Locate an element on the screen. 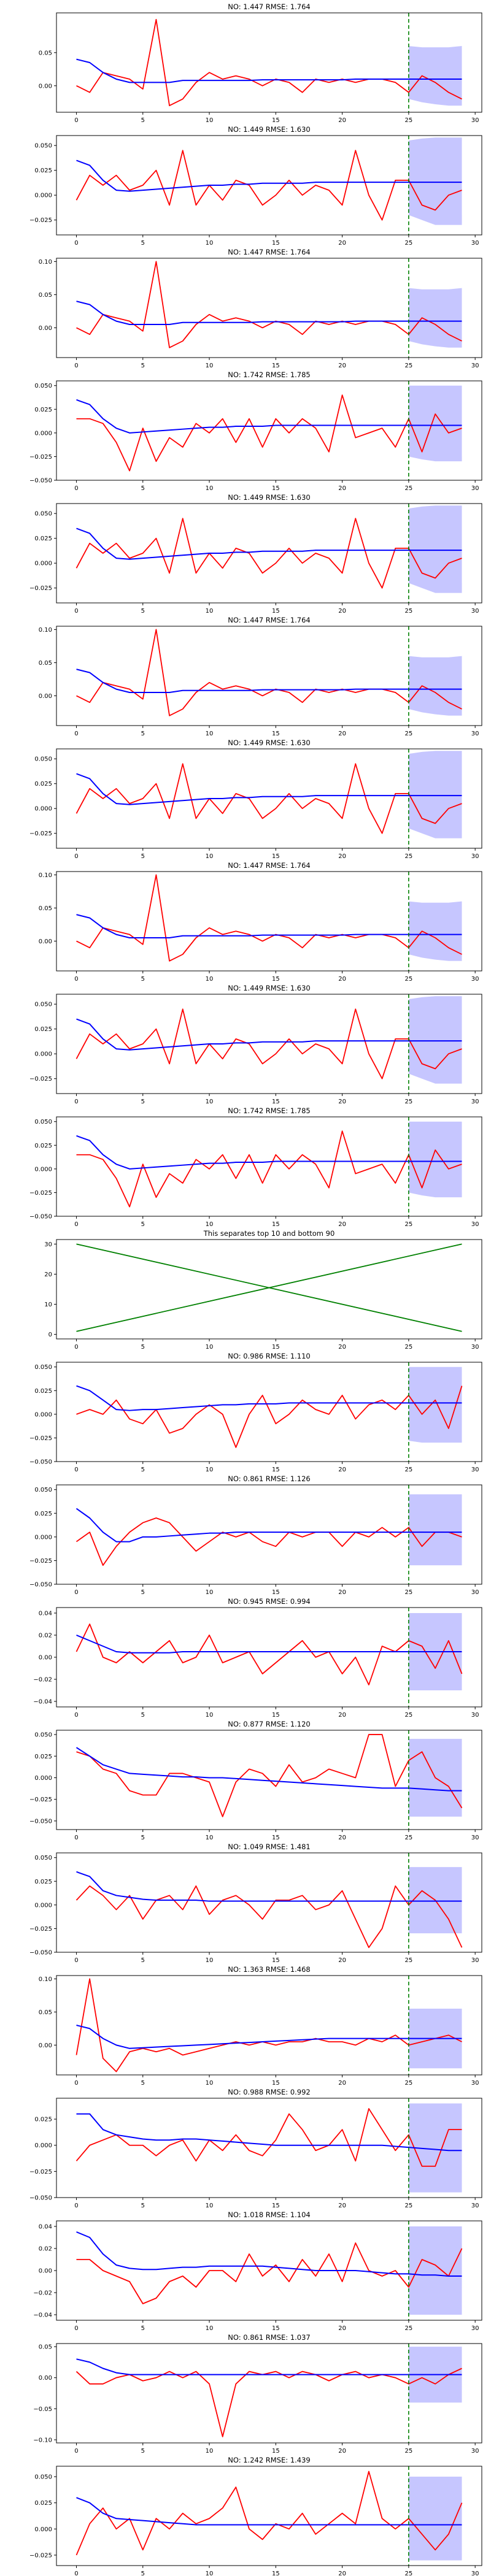 The image size is (491, 2576). x-tick-label: 10 is located at coordinates (210, 611).